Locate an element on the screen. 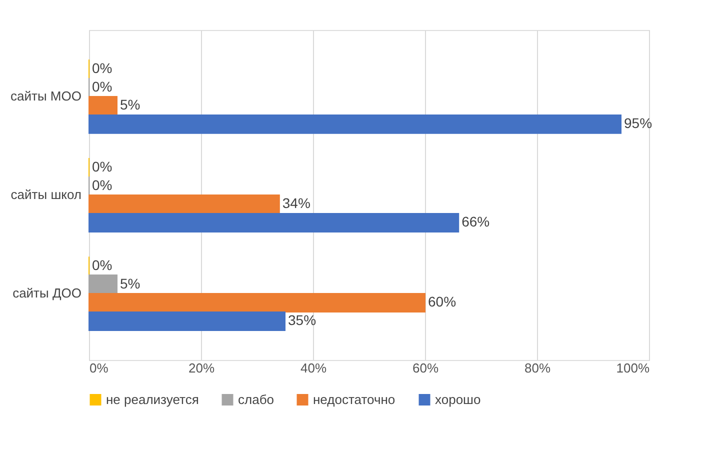 This screenshot has width=703, height=455. y-tick-label: сайты МОО is located at coordinates (46, 96).